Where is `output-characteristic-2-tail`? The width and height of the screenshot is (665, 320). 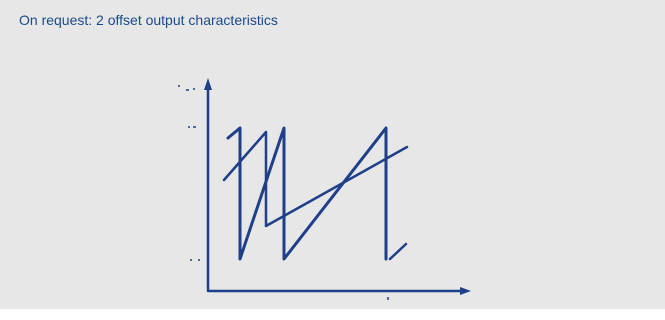
output-characteristic-2-tail is located at coordinates (398, 251).